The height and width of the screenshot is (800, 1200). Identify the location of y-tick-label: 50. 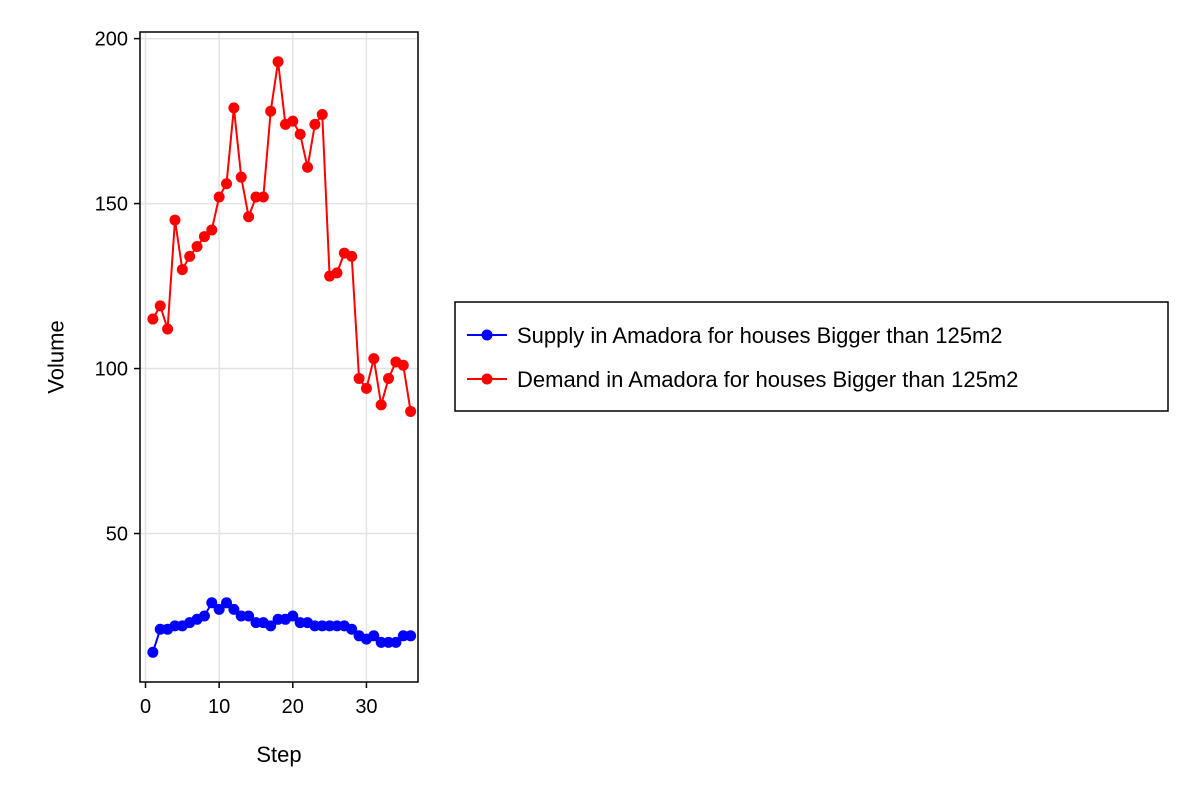
(117, 535).